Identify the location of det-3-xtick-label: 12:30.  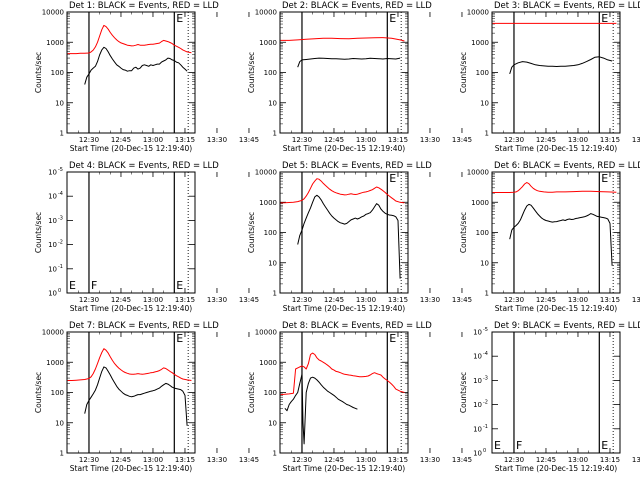
(514, 140).